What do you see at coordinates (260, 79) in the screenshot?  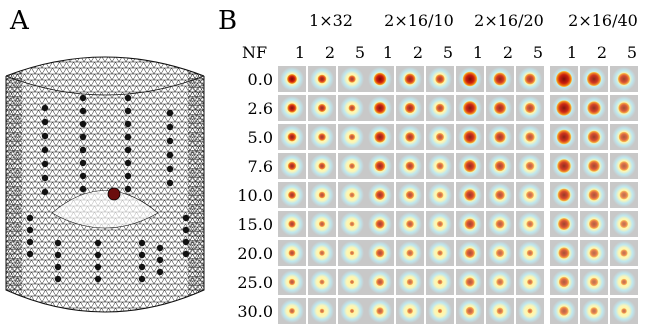 I see `row-label: 0.0` at bounding box center [260, 79].